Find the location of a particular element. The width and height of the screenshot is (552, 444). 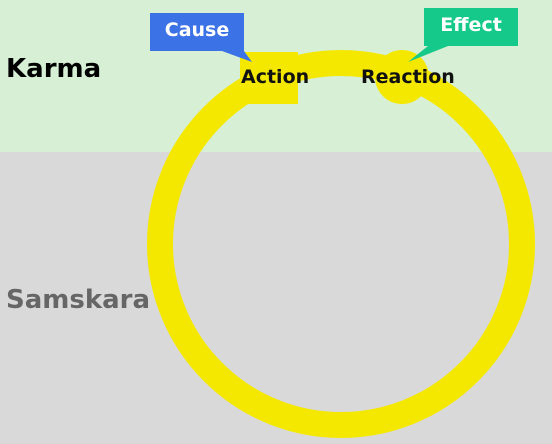

cause-callout is located at coordinates (201, 37).